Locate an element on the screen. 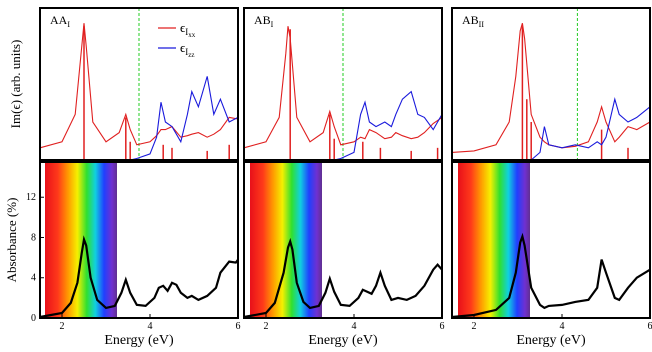 The height and width of the screenshot is (352, 652). legend-subsub: xx is located at coordinates (192, 35).